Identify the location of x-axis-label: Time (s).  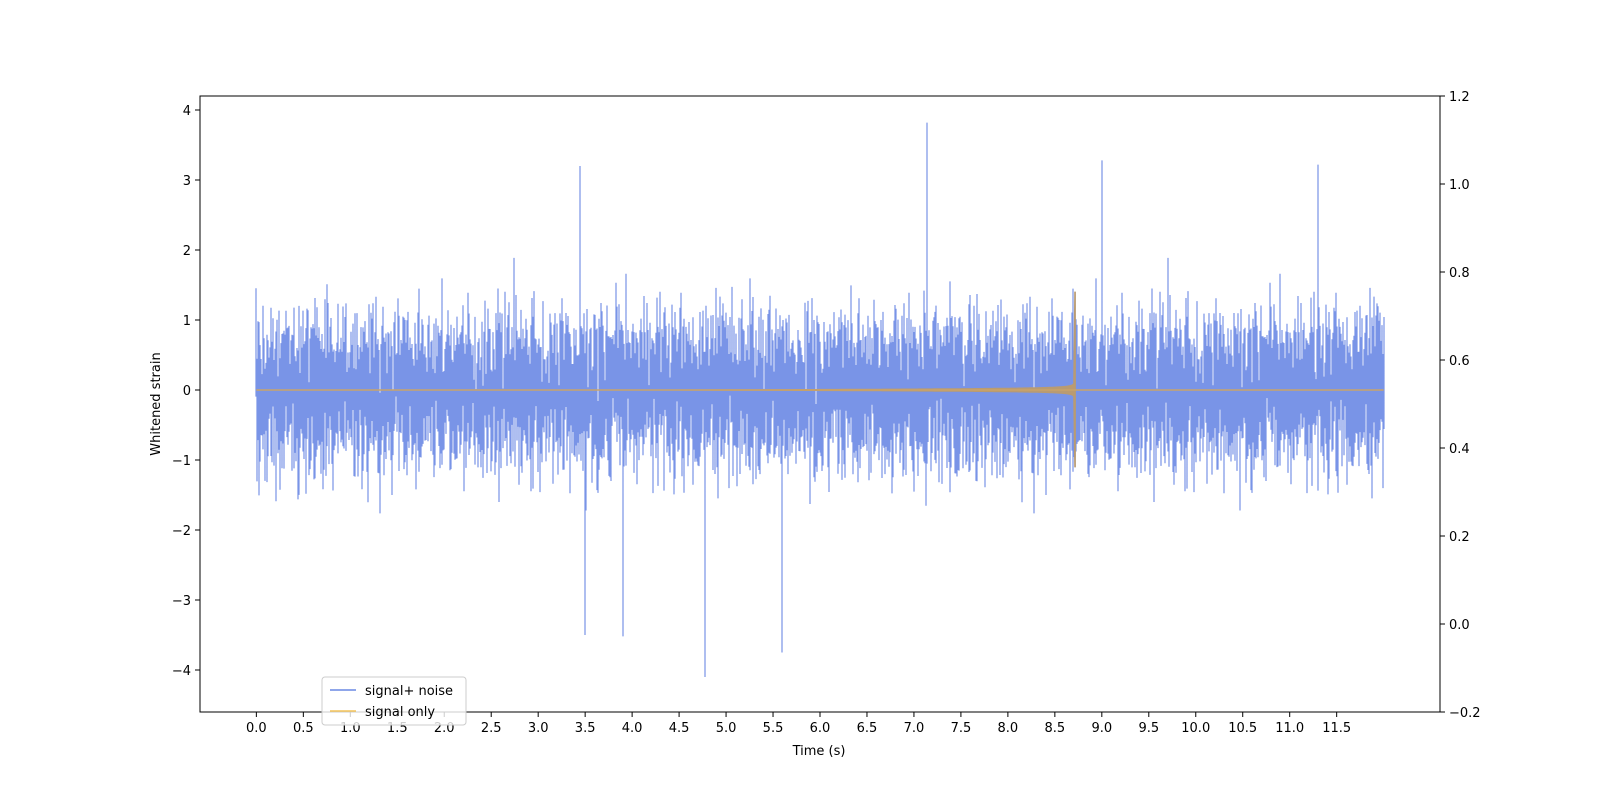
(819, 751).